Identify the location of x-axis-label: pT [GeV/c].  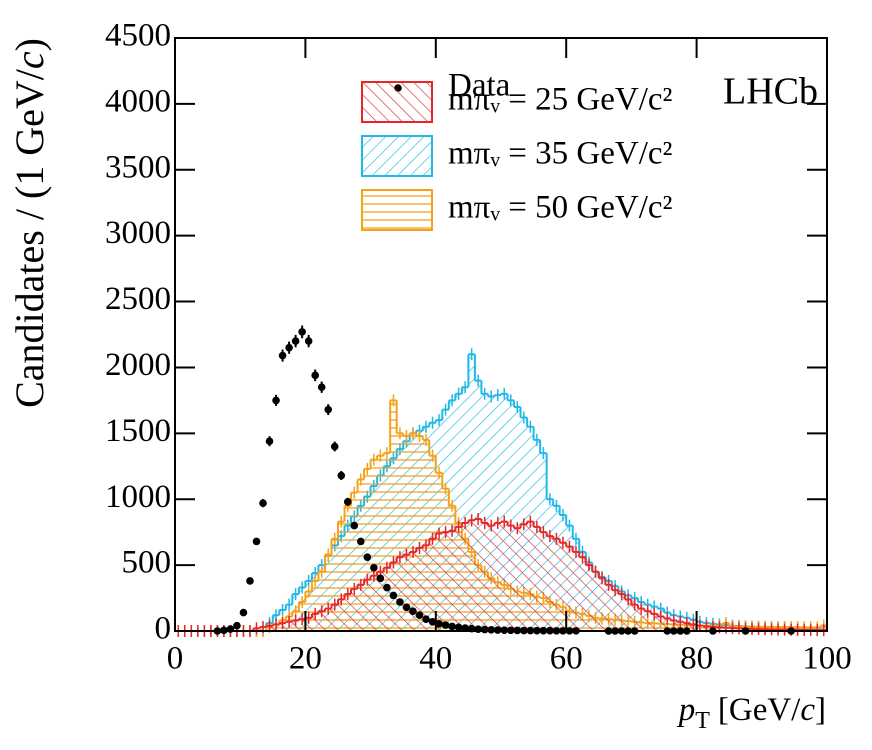
(751, 713).